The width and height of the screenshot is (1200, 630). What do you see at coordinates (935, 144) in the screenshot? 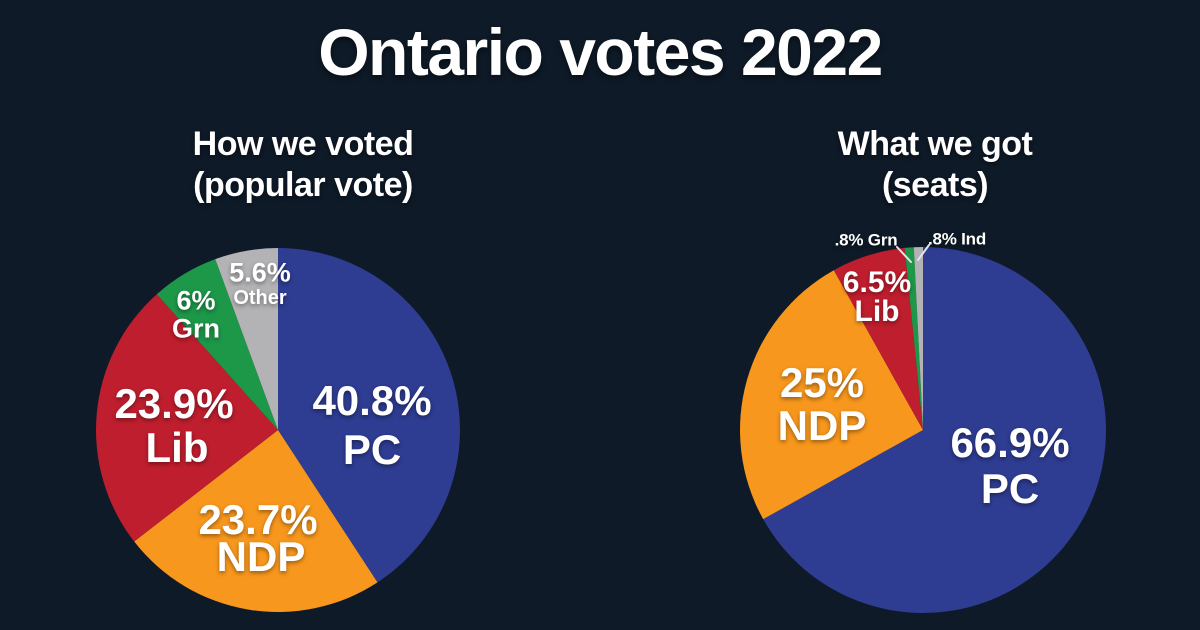
I see `right-chart-title-line1: What we got` at bounding box center [935, 144].